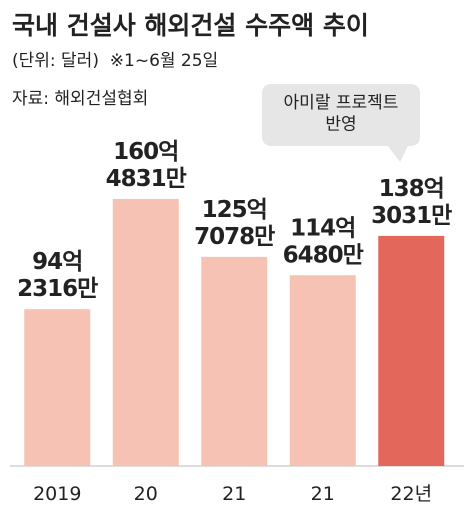 The height and width of the screenshot is (510, 474). What do you see at coordinates (190, 25) in the screenshot?
I see `chart-title: 국내 건설사 해외건설 수주액 추이` at bounding box center [190, 25].